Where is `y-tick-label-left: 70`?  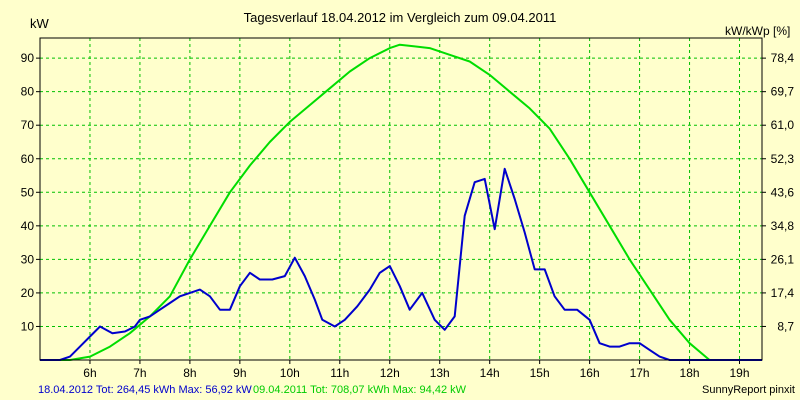 y-tick-label-left: 70 is located at coordinates (28, 125).